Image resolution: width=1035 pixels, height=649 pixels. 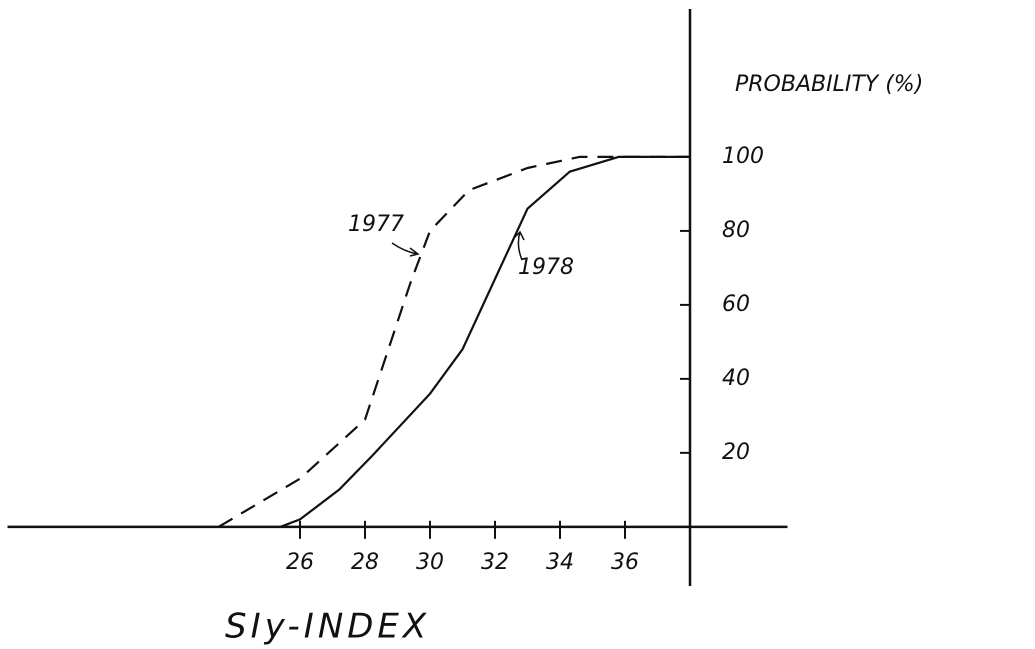 I want to click on x-tick-label: 34, so click(x=560, y=562).